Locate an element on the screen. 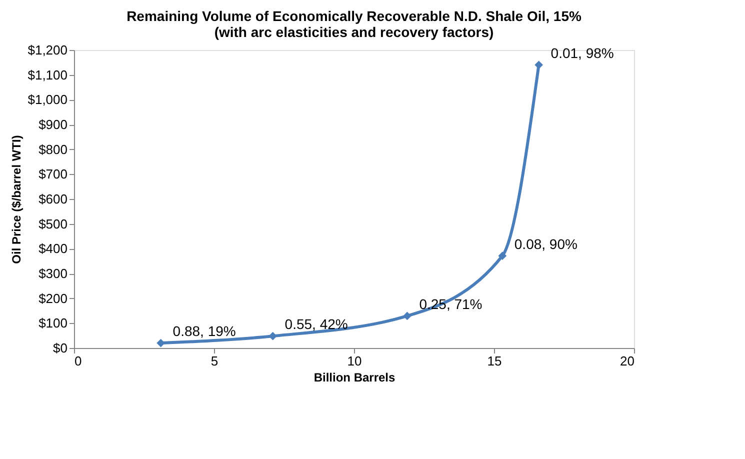  y-tick-label: $100 is located at coordinates (53, 323).